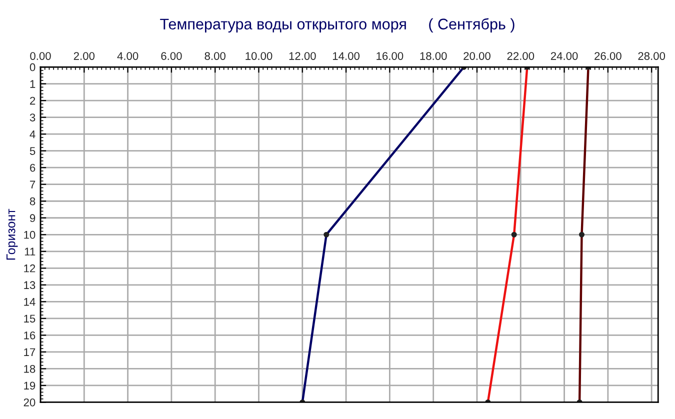  I want to click on x-tick-label: 6.00, so click(171, 56).